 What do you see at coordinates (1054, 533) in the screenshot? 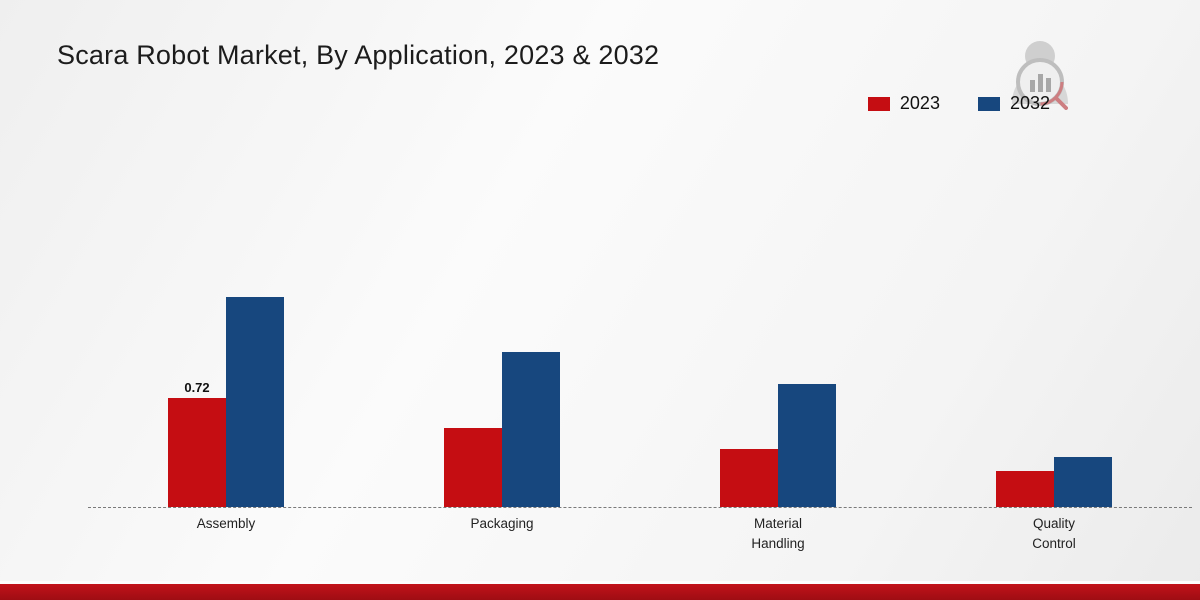
I see `category-label-quality-control: Quality Control` at bounding box center [1054, 533].